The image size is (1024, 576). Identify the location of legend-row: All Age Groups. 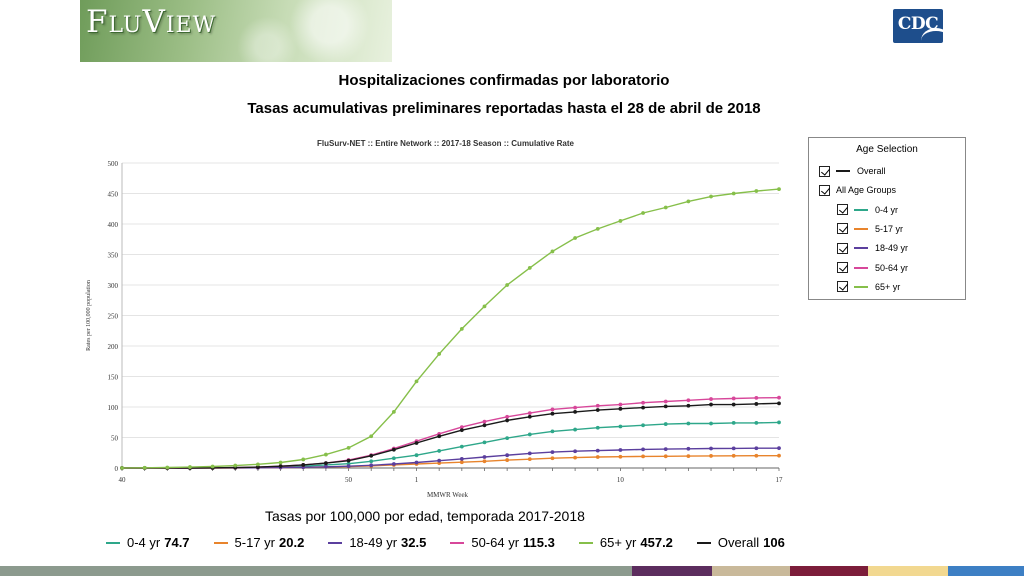
(857, 190).